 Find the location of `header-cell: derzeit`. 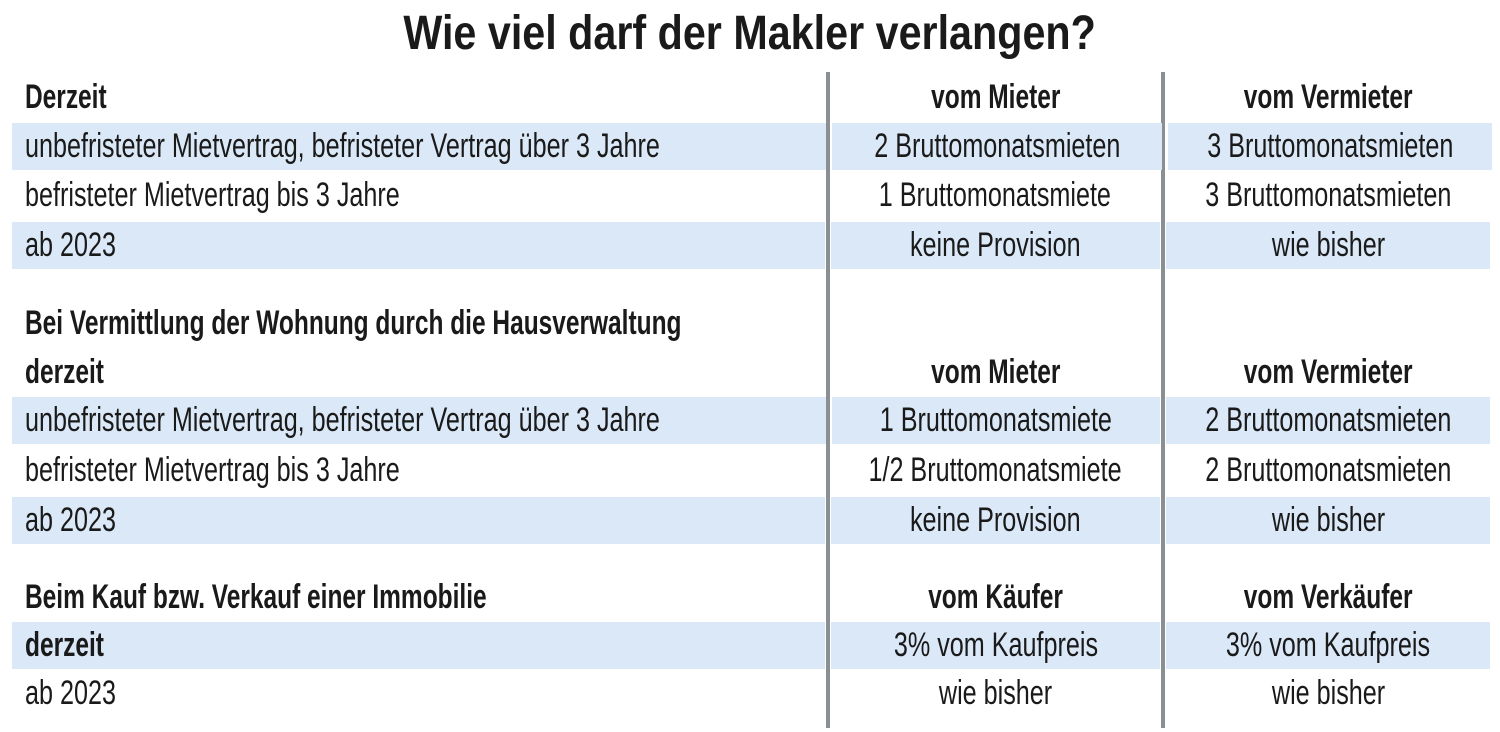

header-cell: derzeit is located at coordinates (64, 372).